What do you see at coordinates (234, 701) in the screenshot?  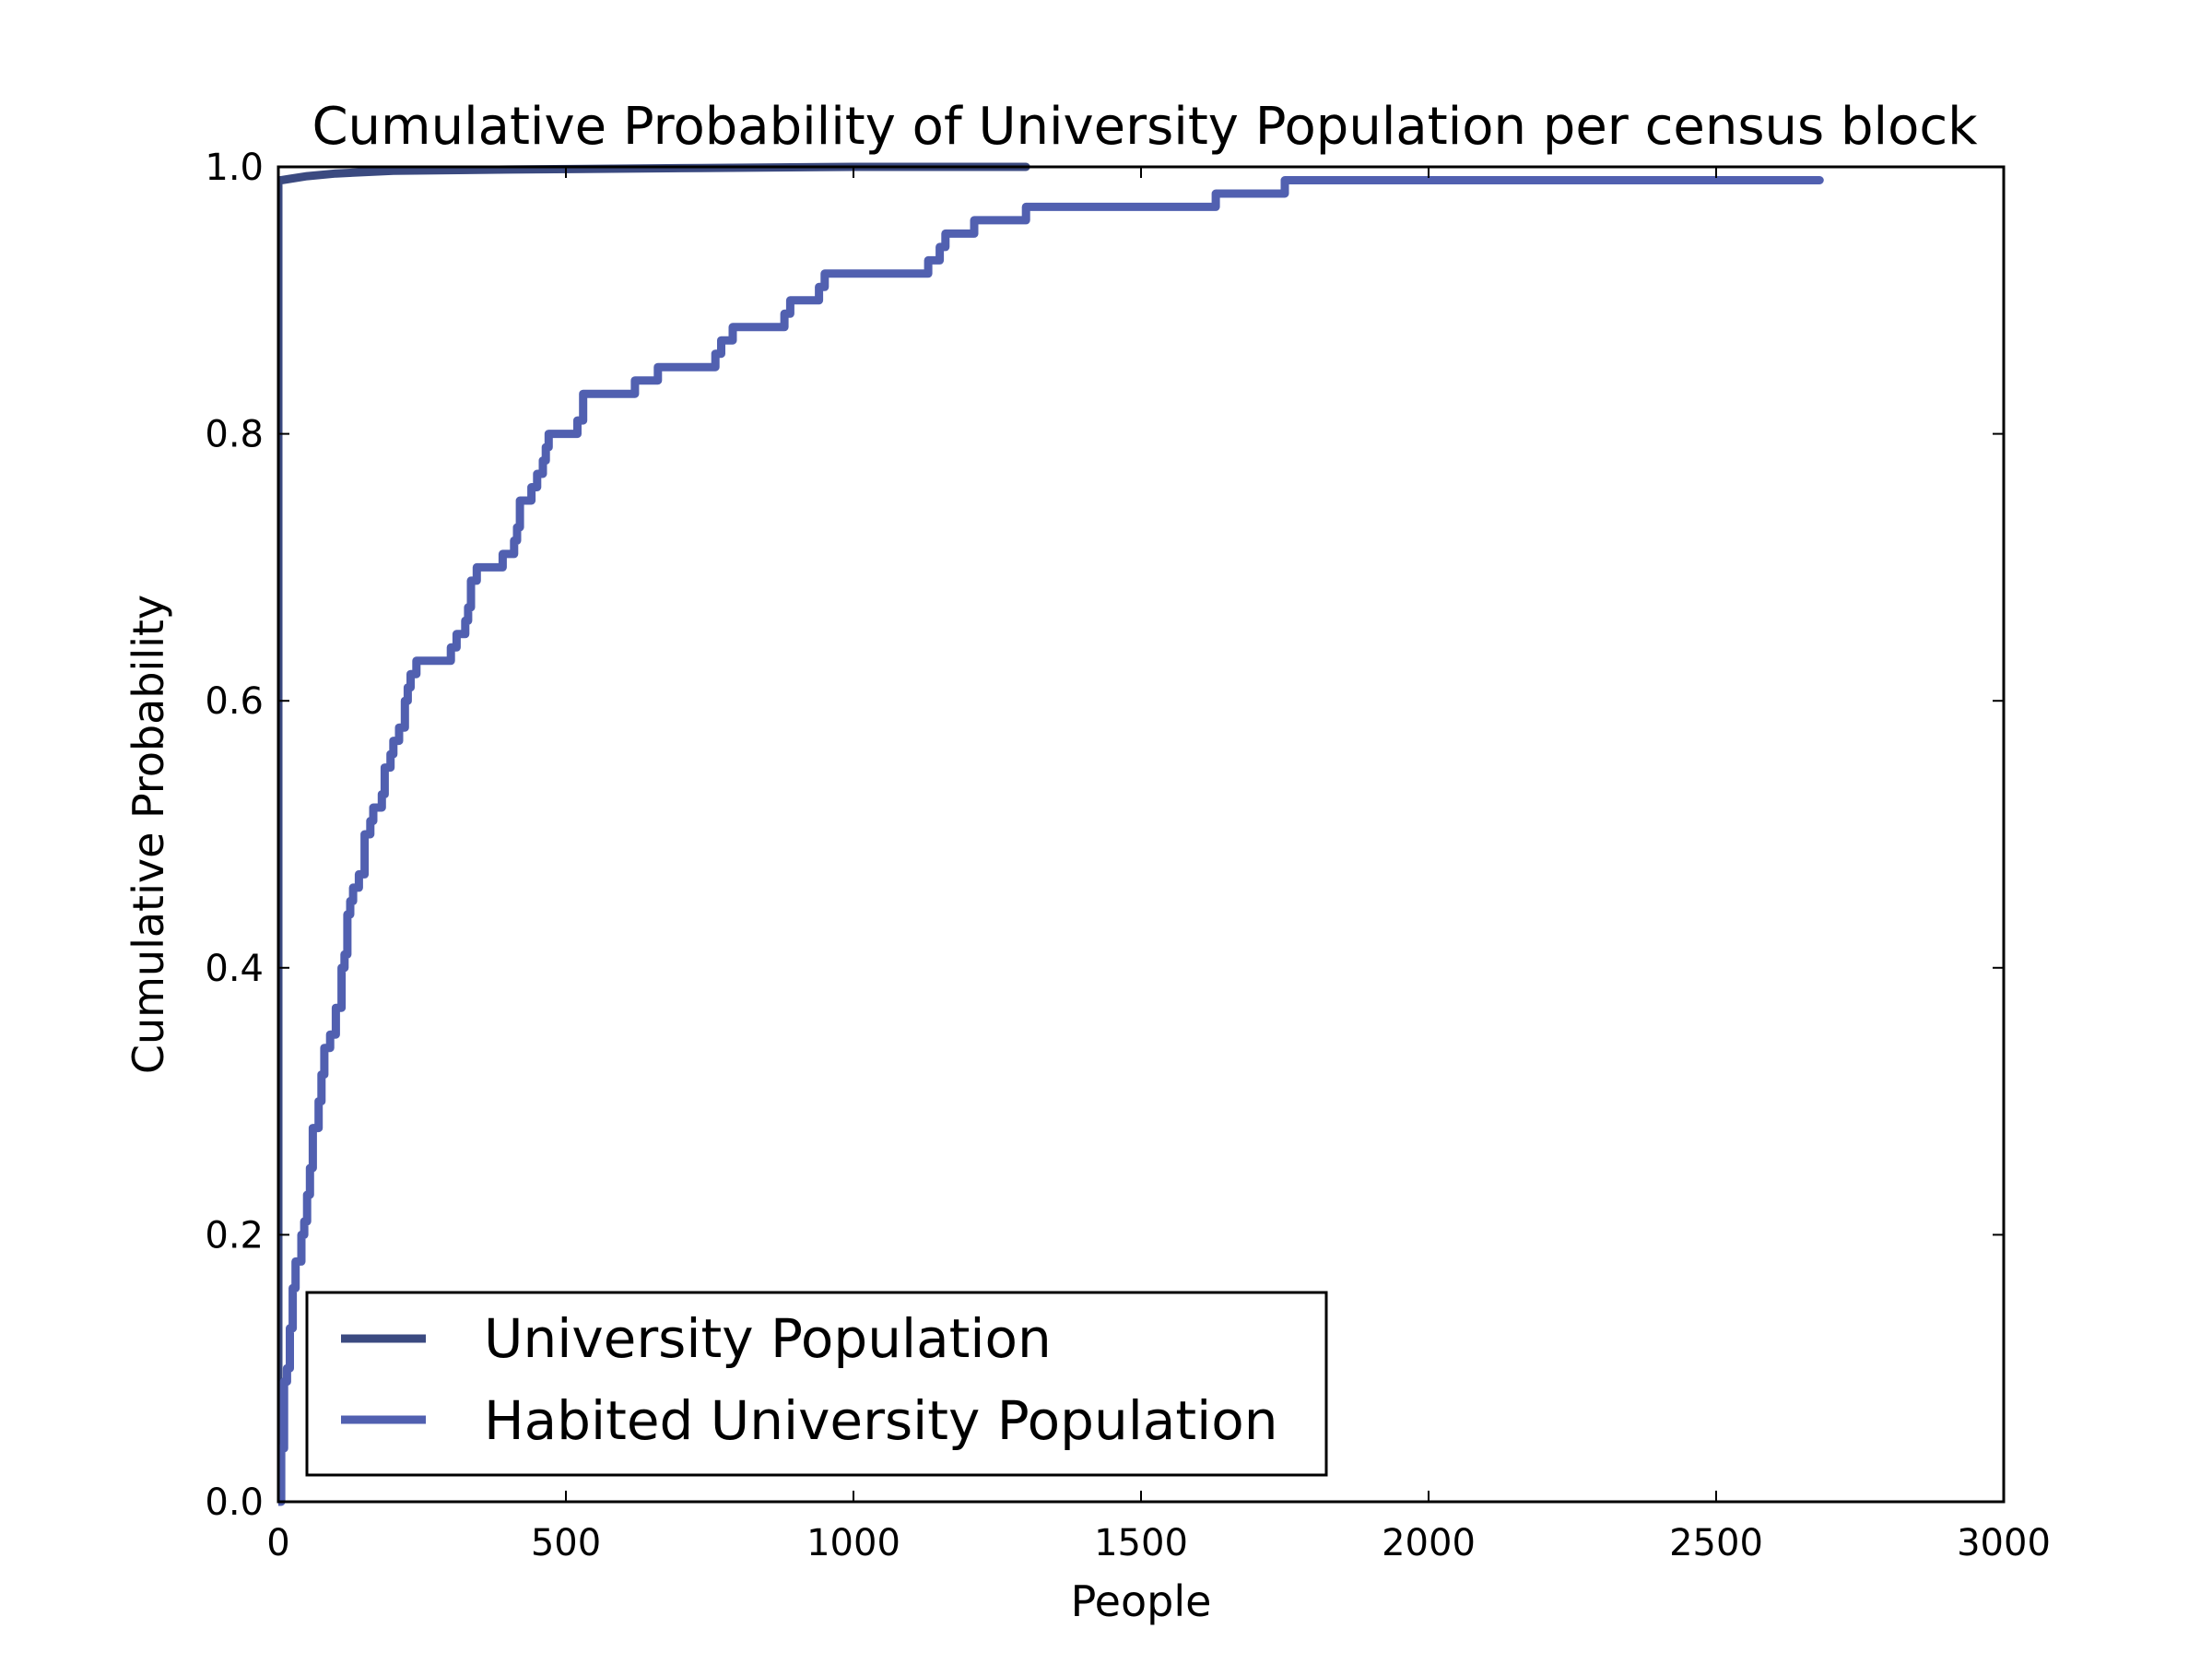 I see `y-tick-label: 0.6` at bounding box center [234, 701].